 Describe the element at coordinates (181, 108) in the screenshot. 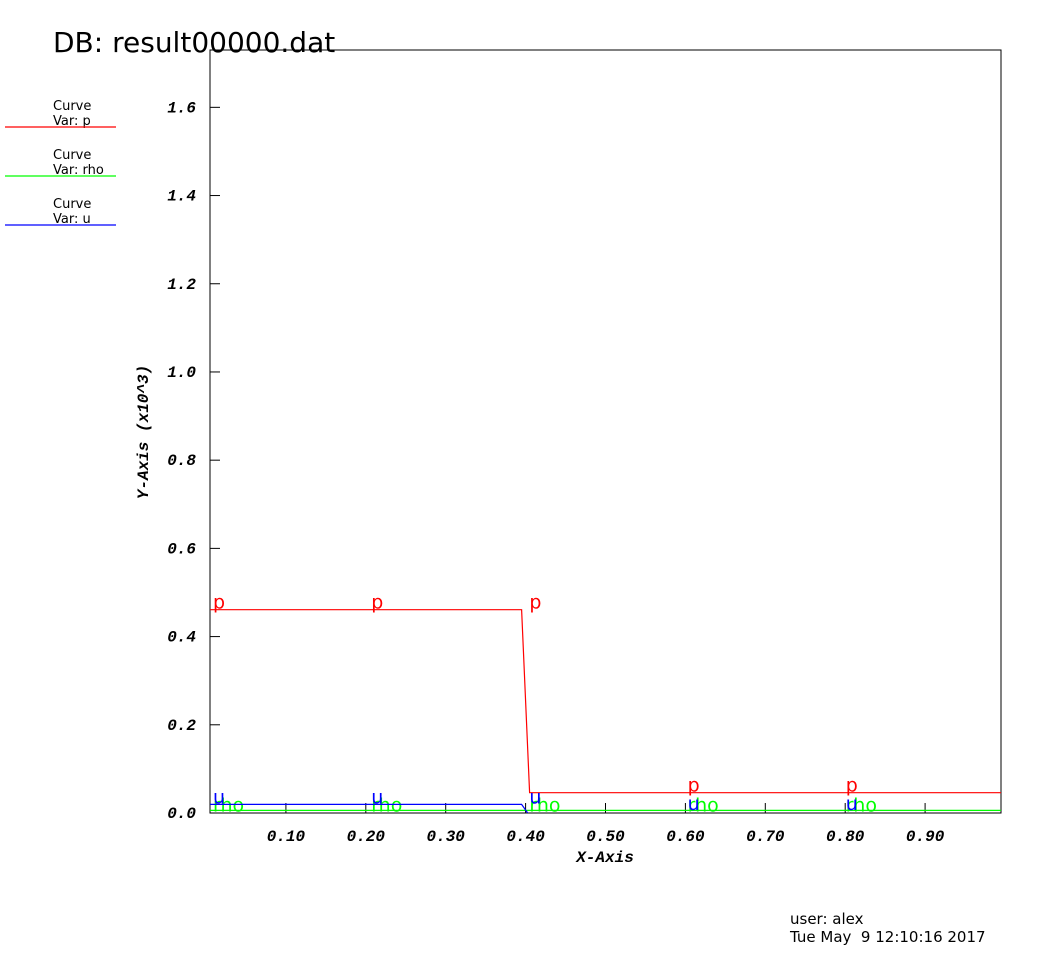

I see `y-tick-label: 1.6` at that location.